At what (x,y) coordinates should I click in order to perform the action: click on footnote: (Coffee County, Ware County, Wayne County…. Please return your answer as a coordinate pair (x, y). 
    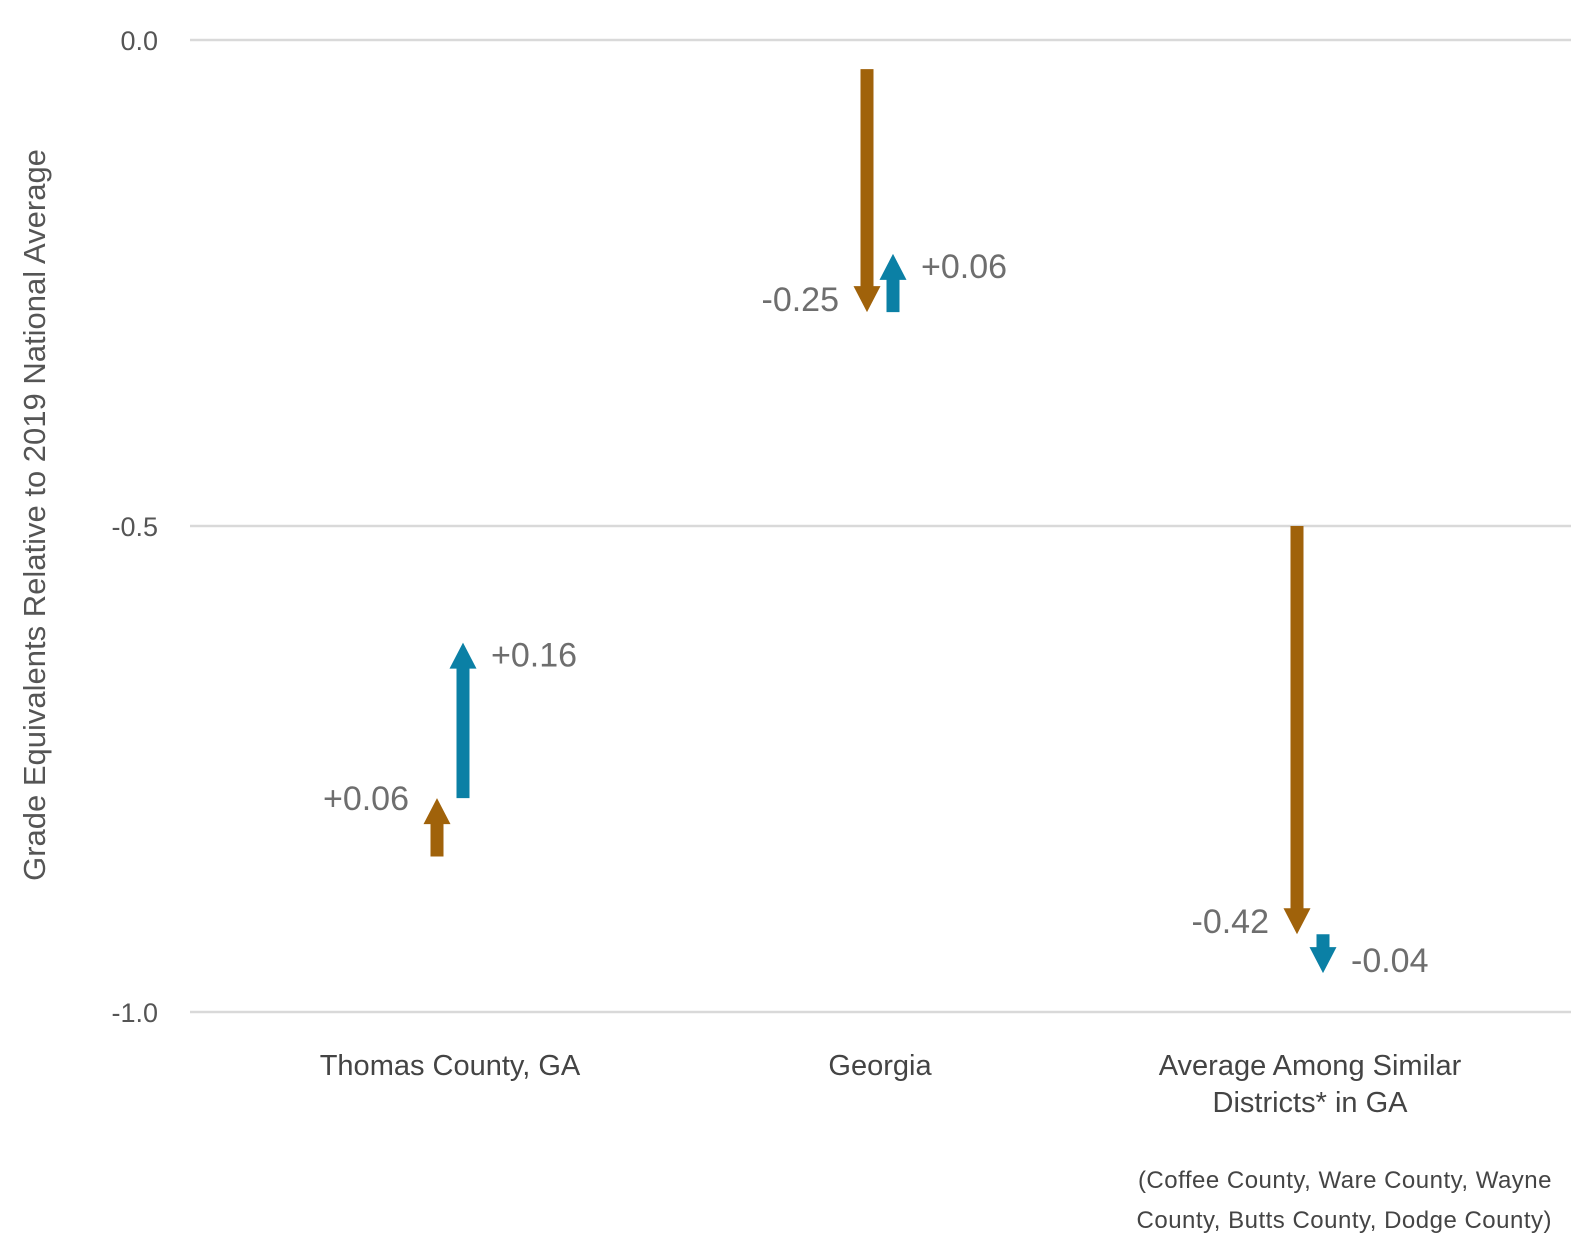
    Looking at the image, I should click on (1344, 1200).